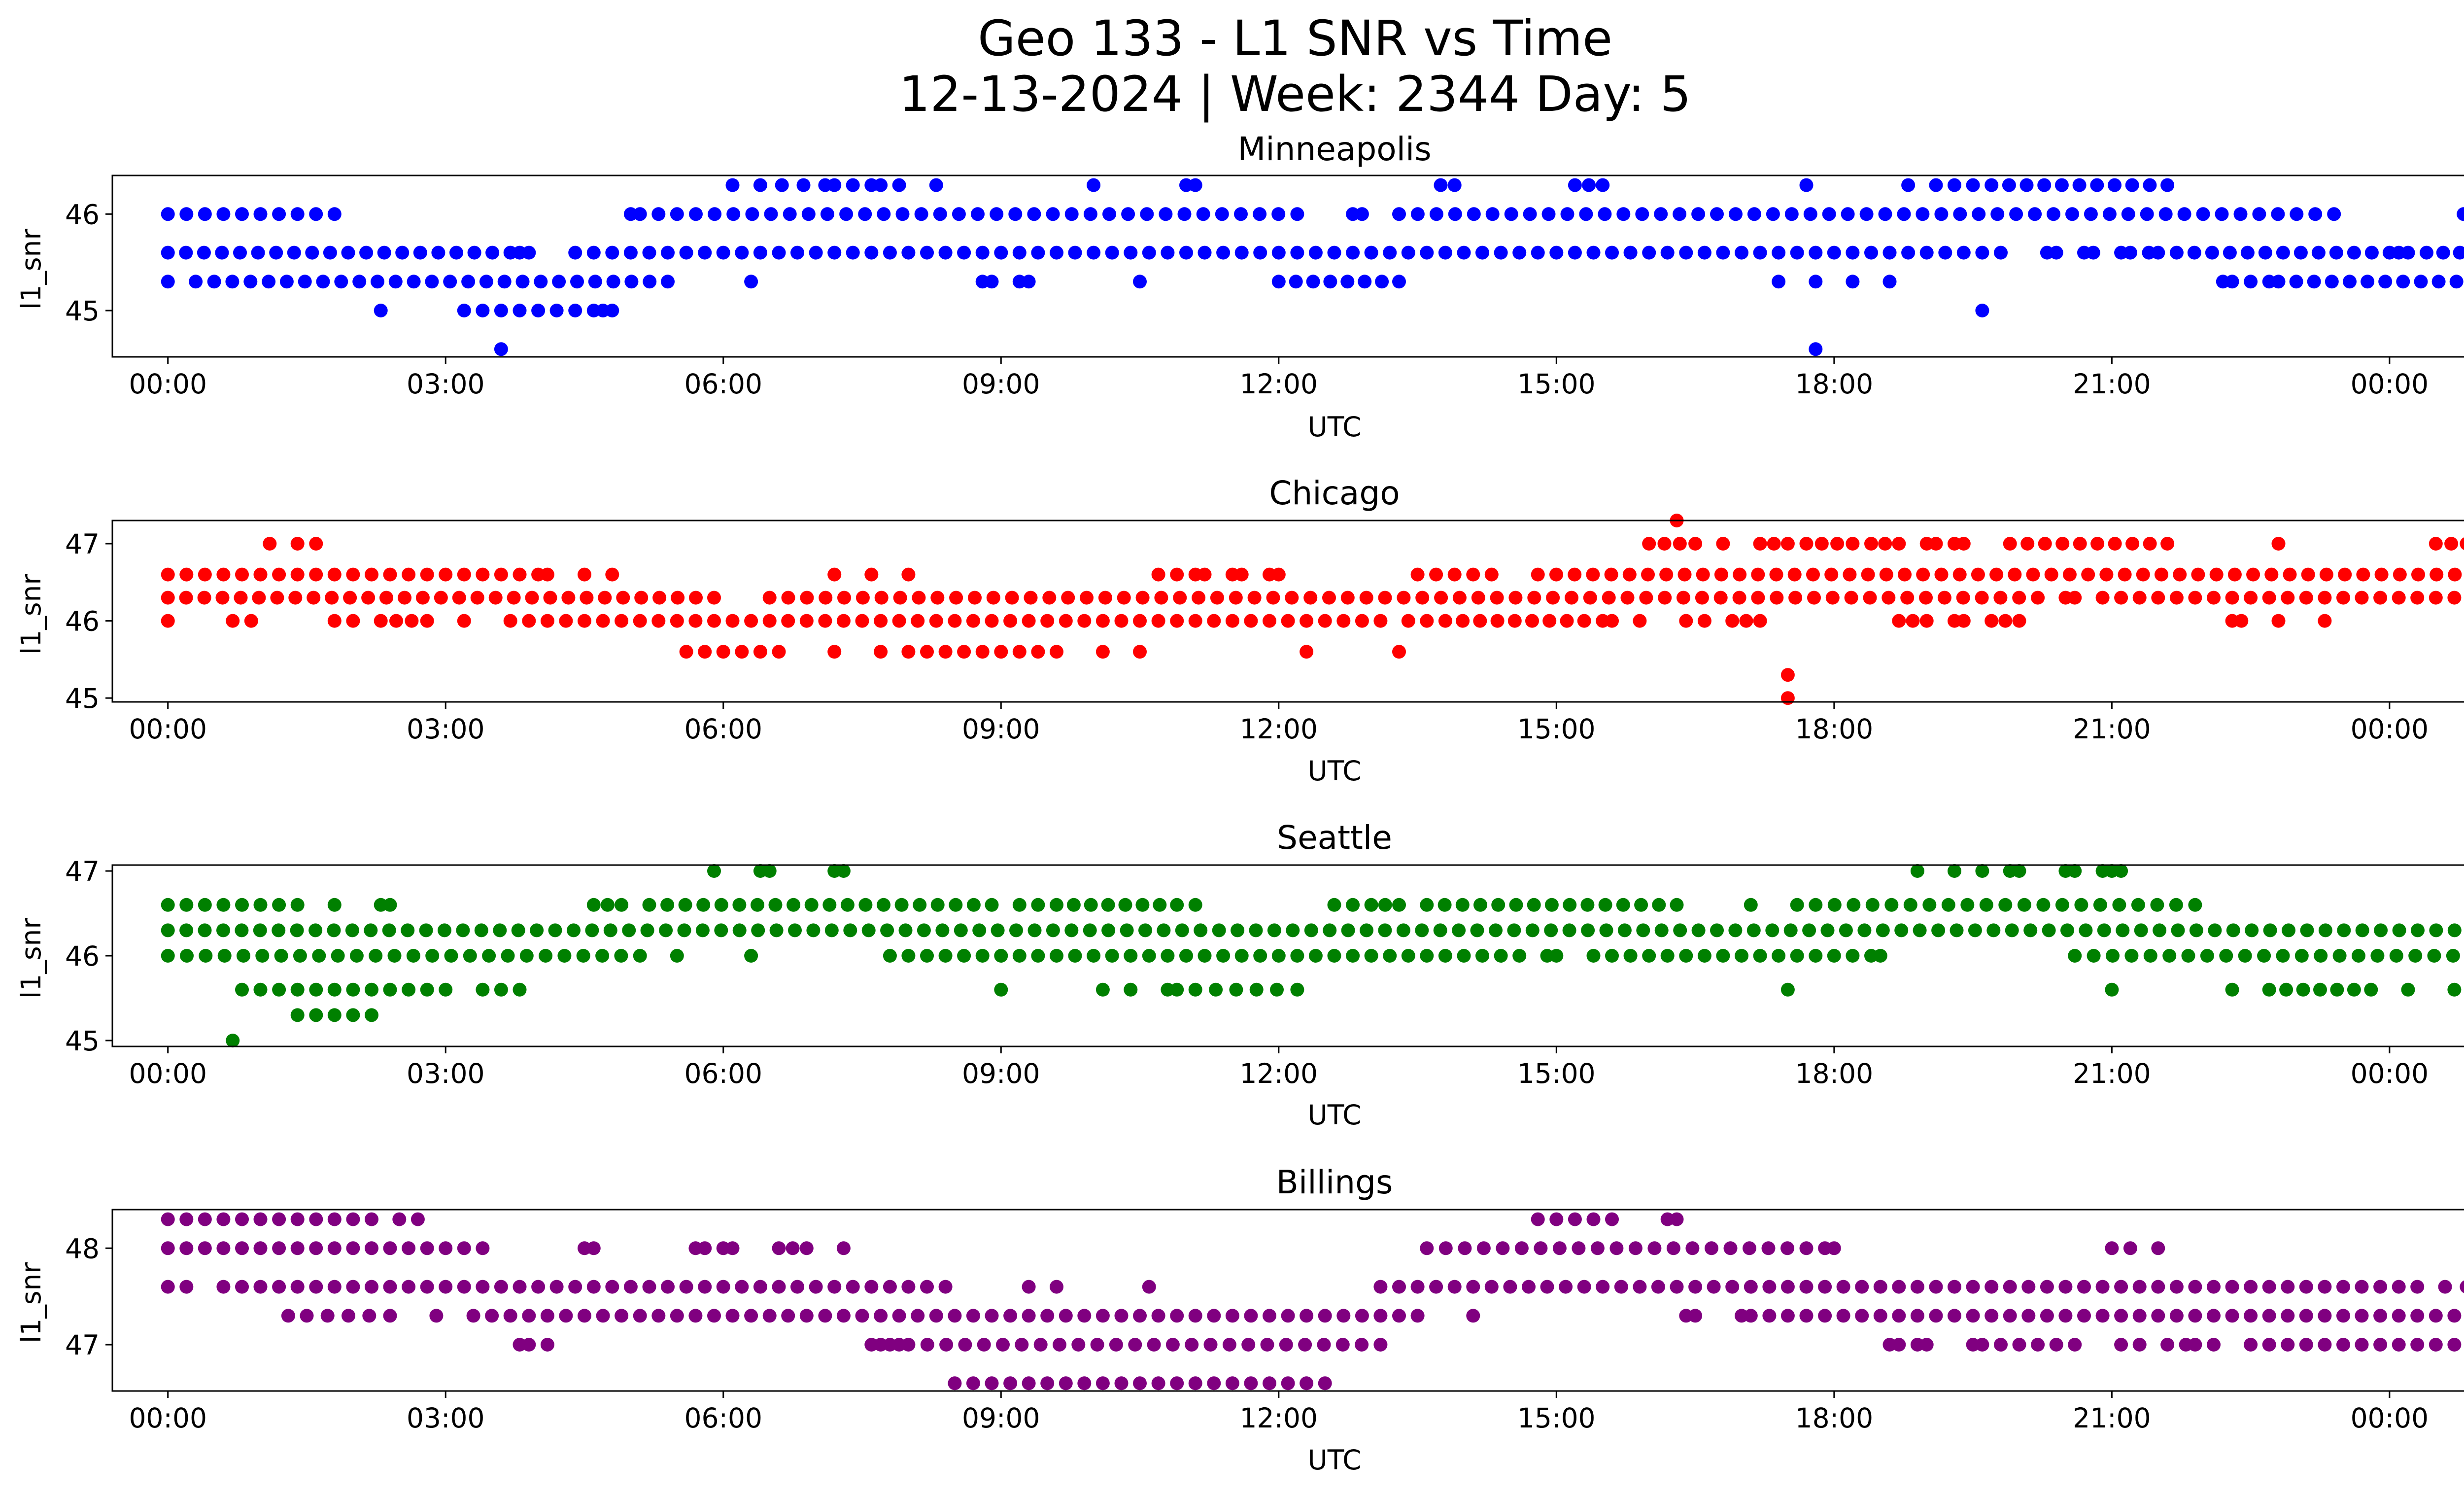  Describe the element at coordinates (1312, 267) in the screenshot. I see `data-points` at that location.